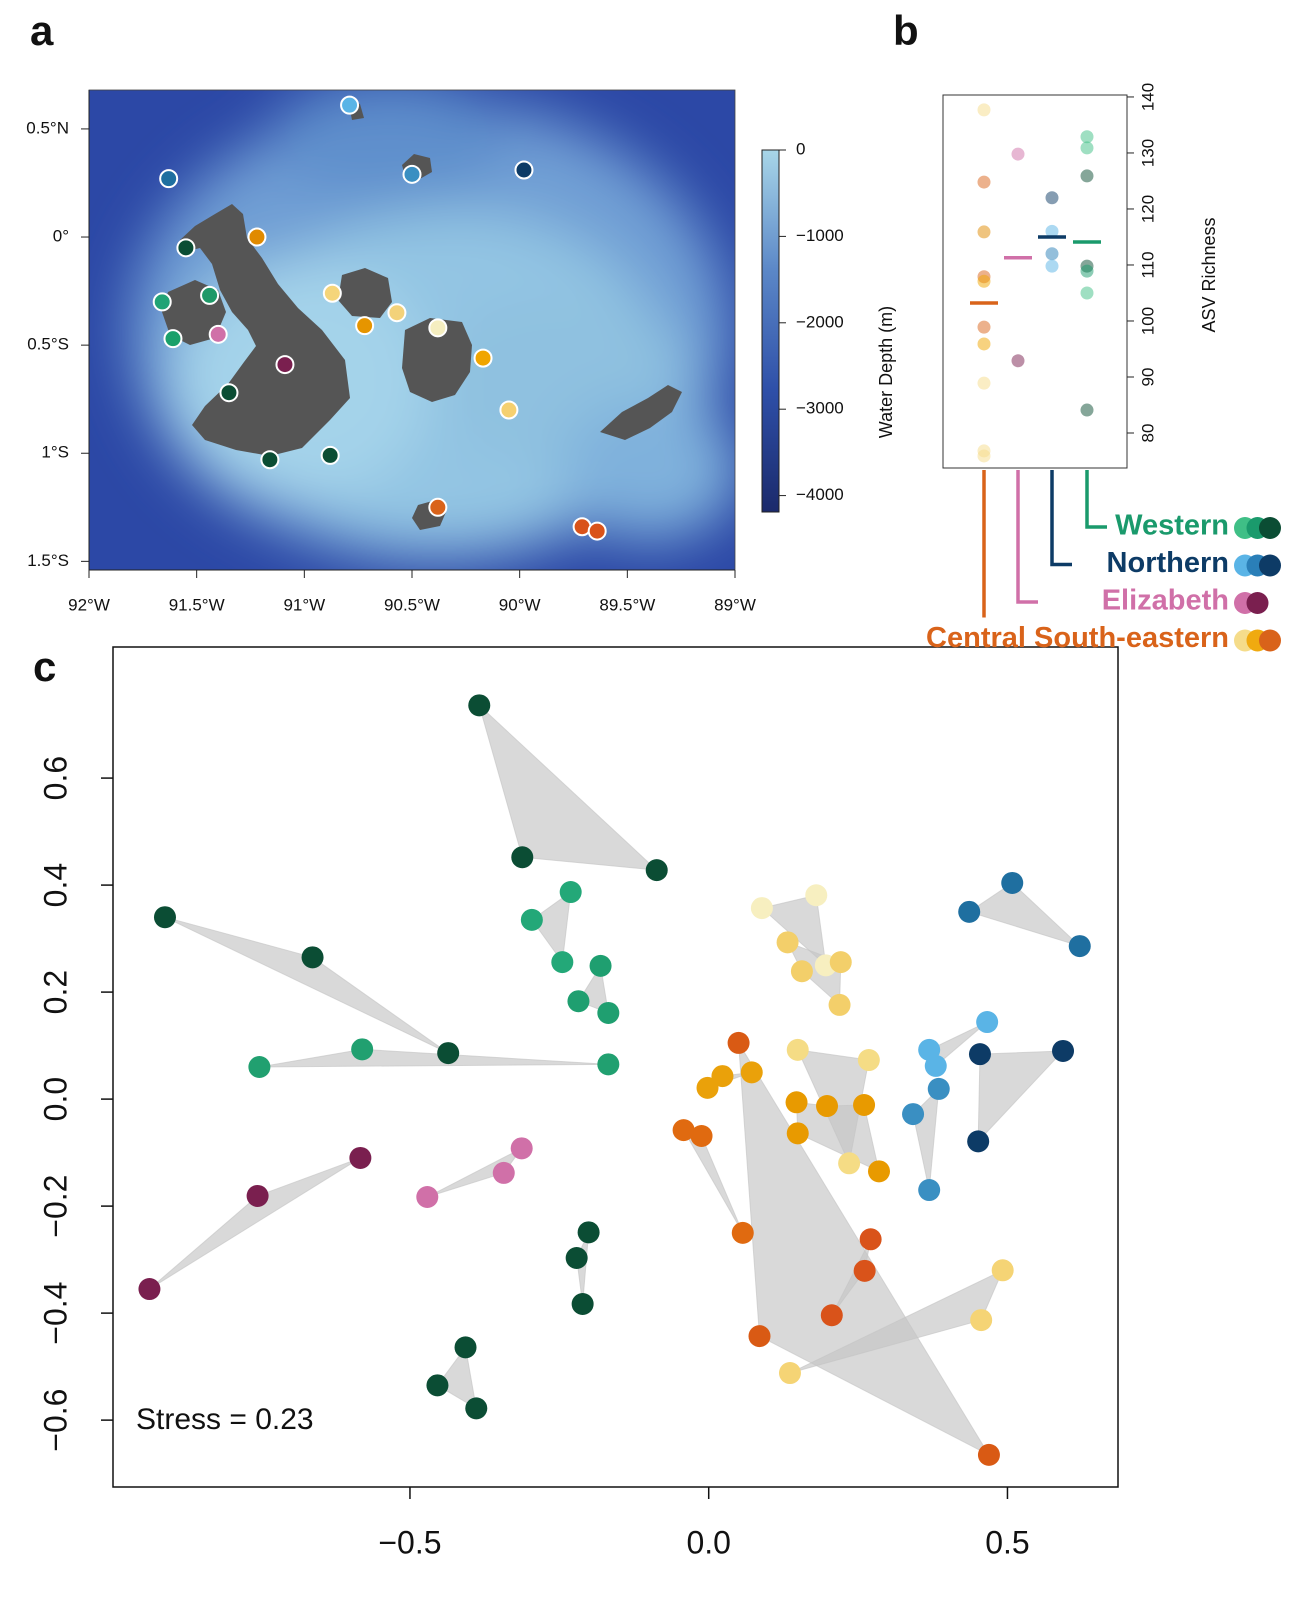 The height and width of the screenshot is (1600, 1310). What do you see at coordinates (44, 666) in the screenshot?
I see `panel-label: c` at bounding box center [44, 666].